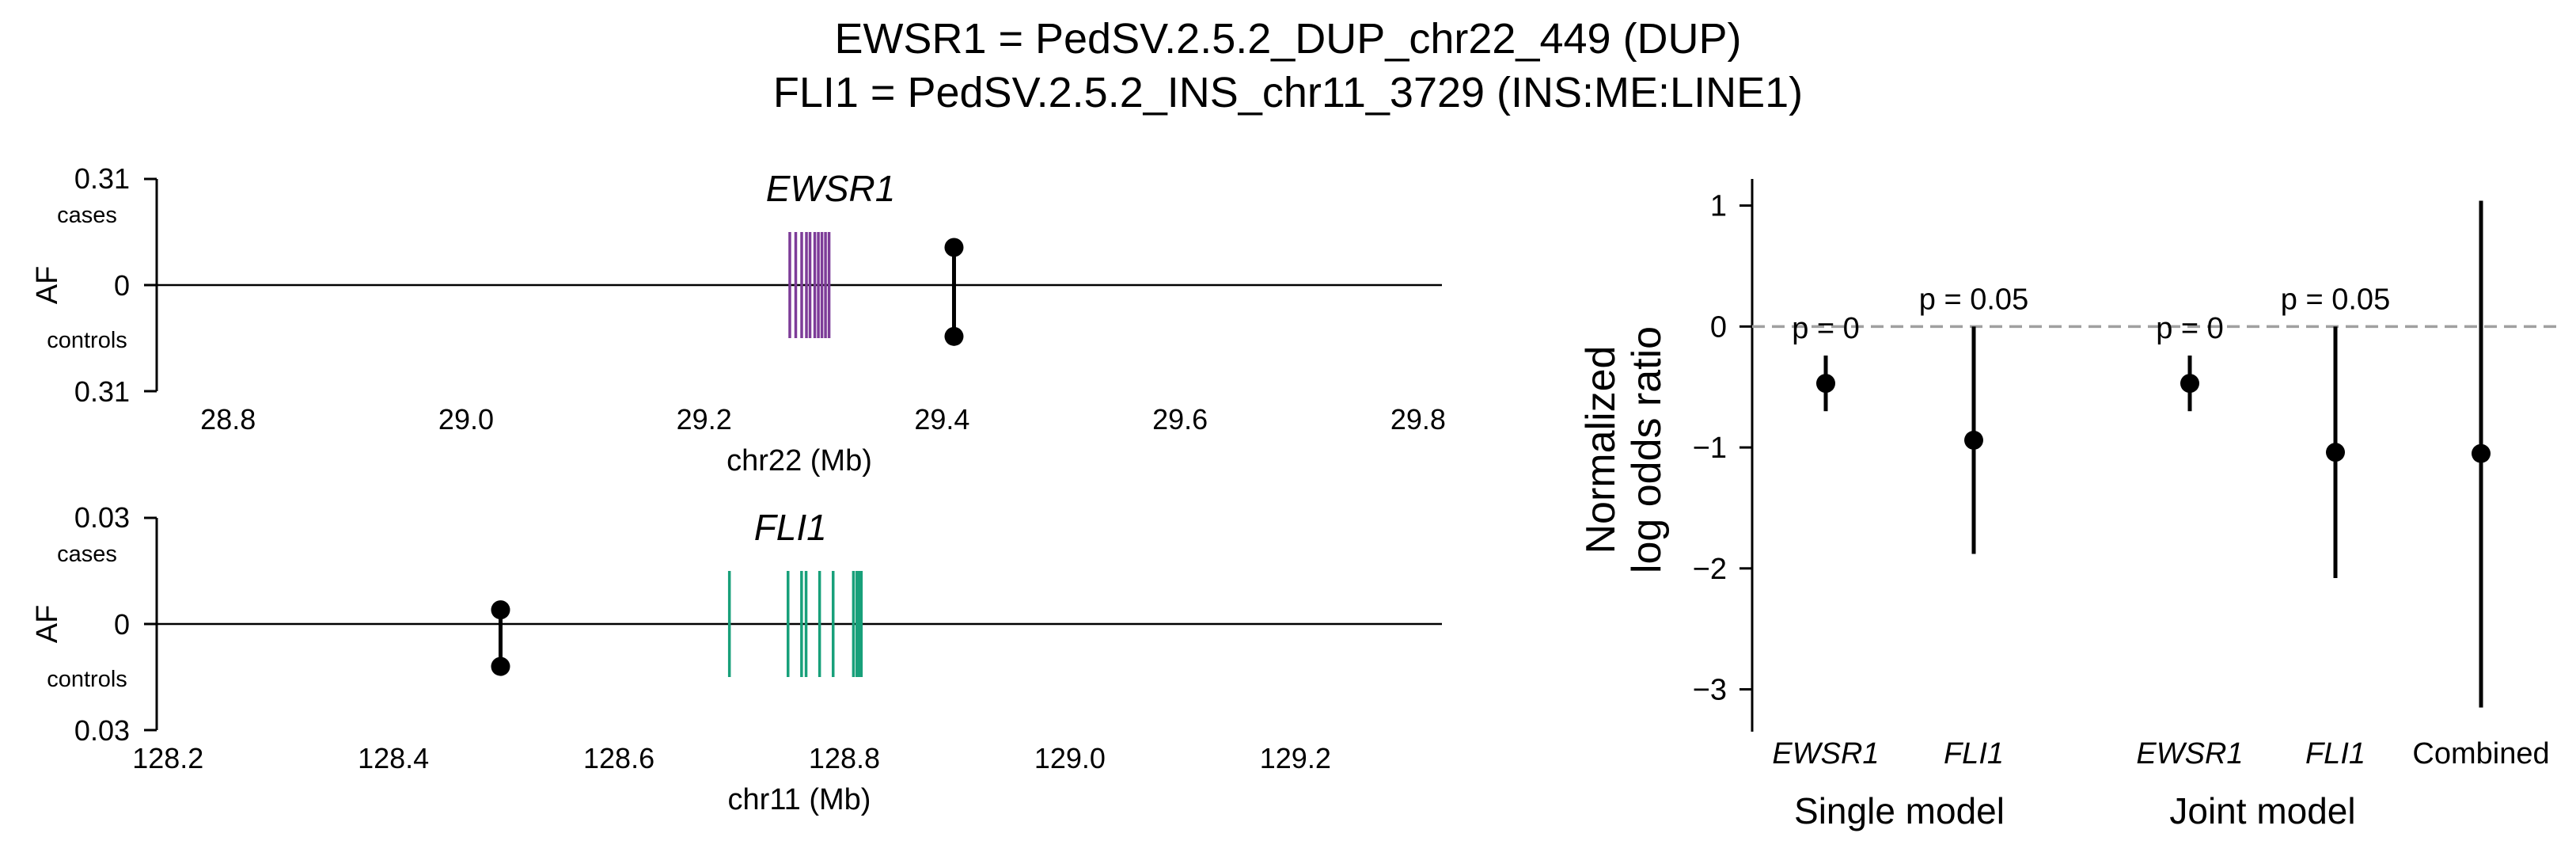  I want to click on fli1-variant-controls-point, so click(500, 666).